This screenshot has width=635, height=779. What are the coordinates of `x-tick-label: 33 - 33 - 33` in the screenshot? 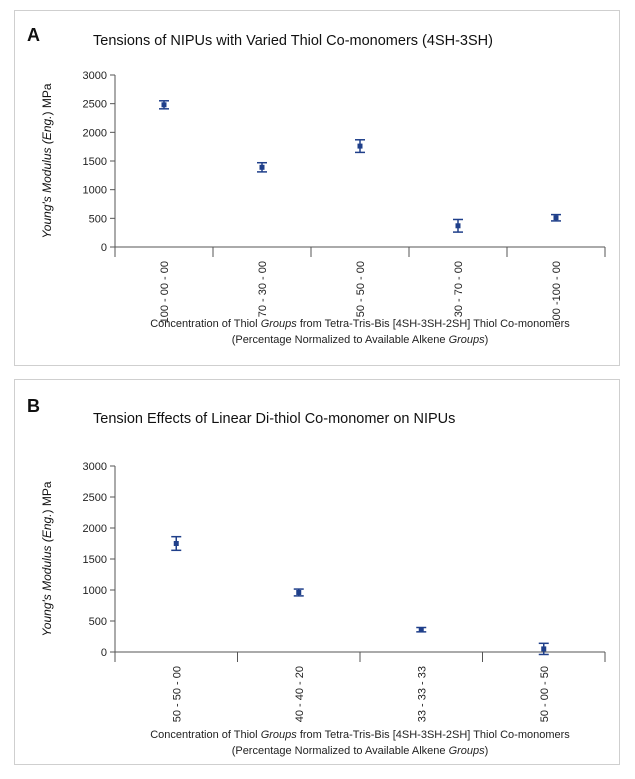 It's located at (422, 694).